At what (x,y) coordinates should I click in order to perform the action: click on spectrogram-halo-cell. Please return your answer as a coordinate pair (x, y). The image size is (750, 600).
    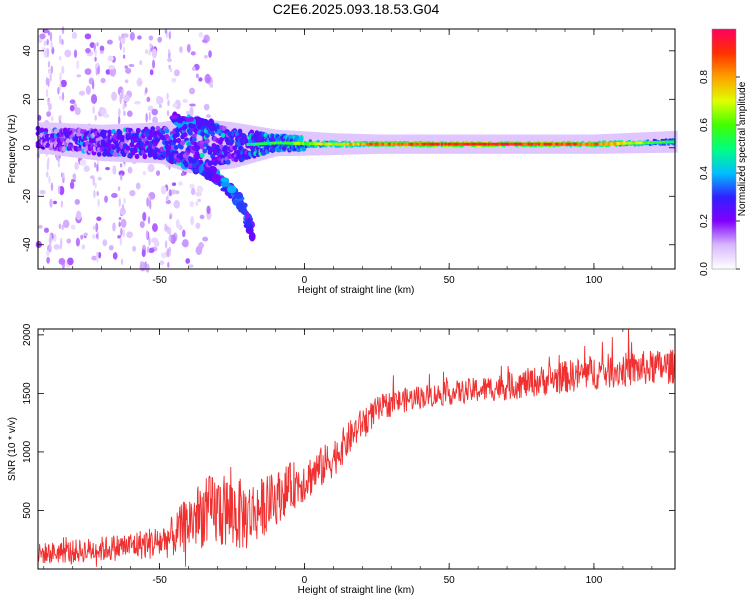
    Looking at the image, I should click on (127, 143).